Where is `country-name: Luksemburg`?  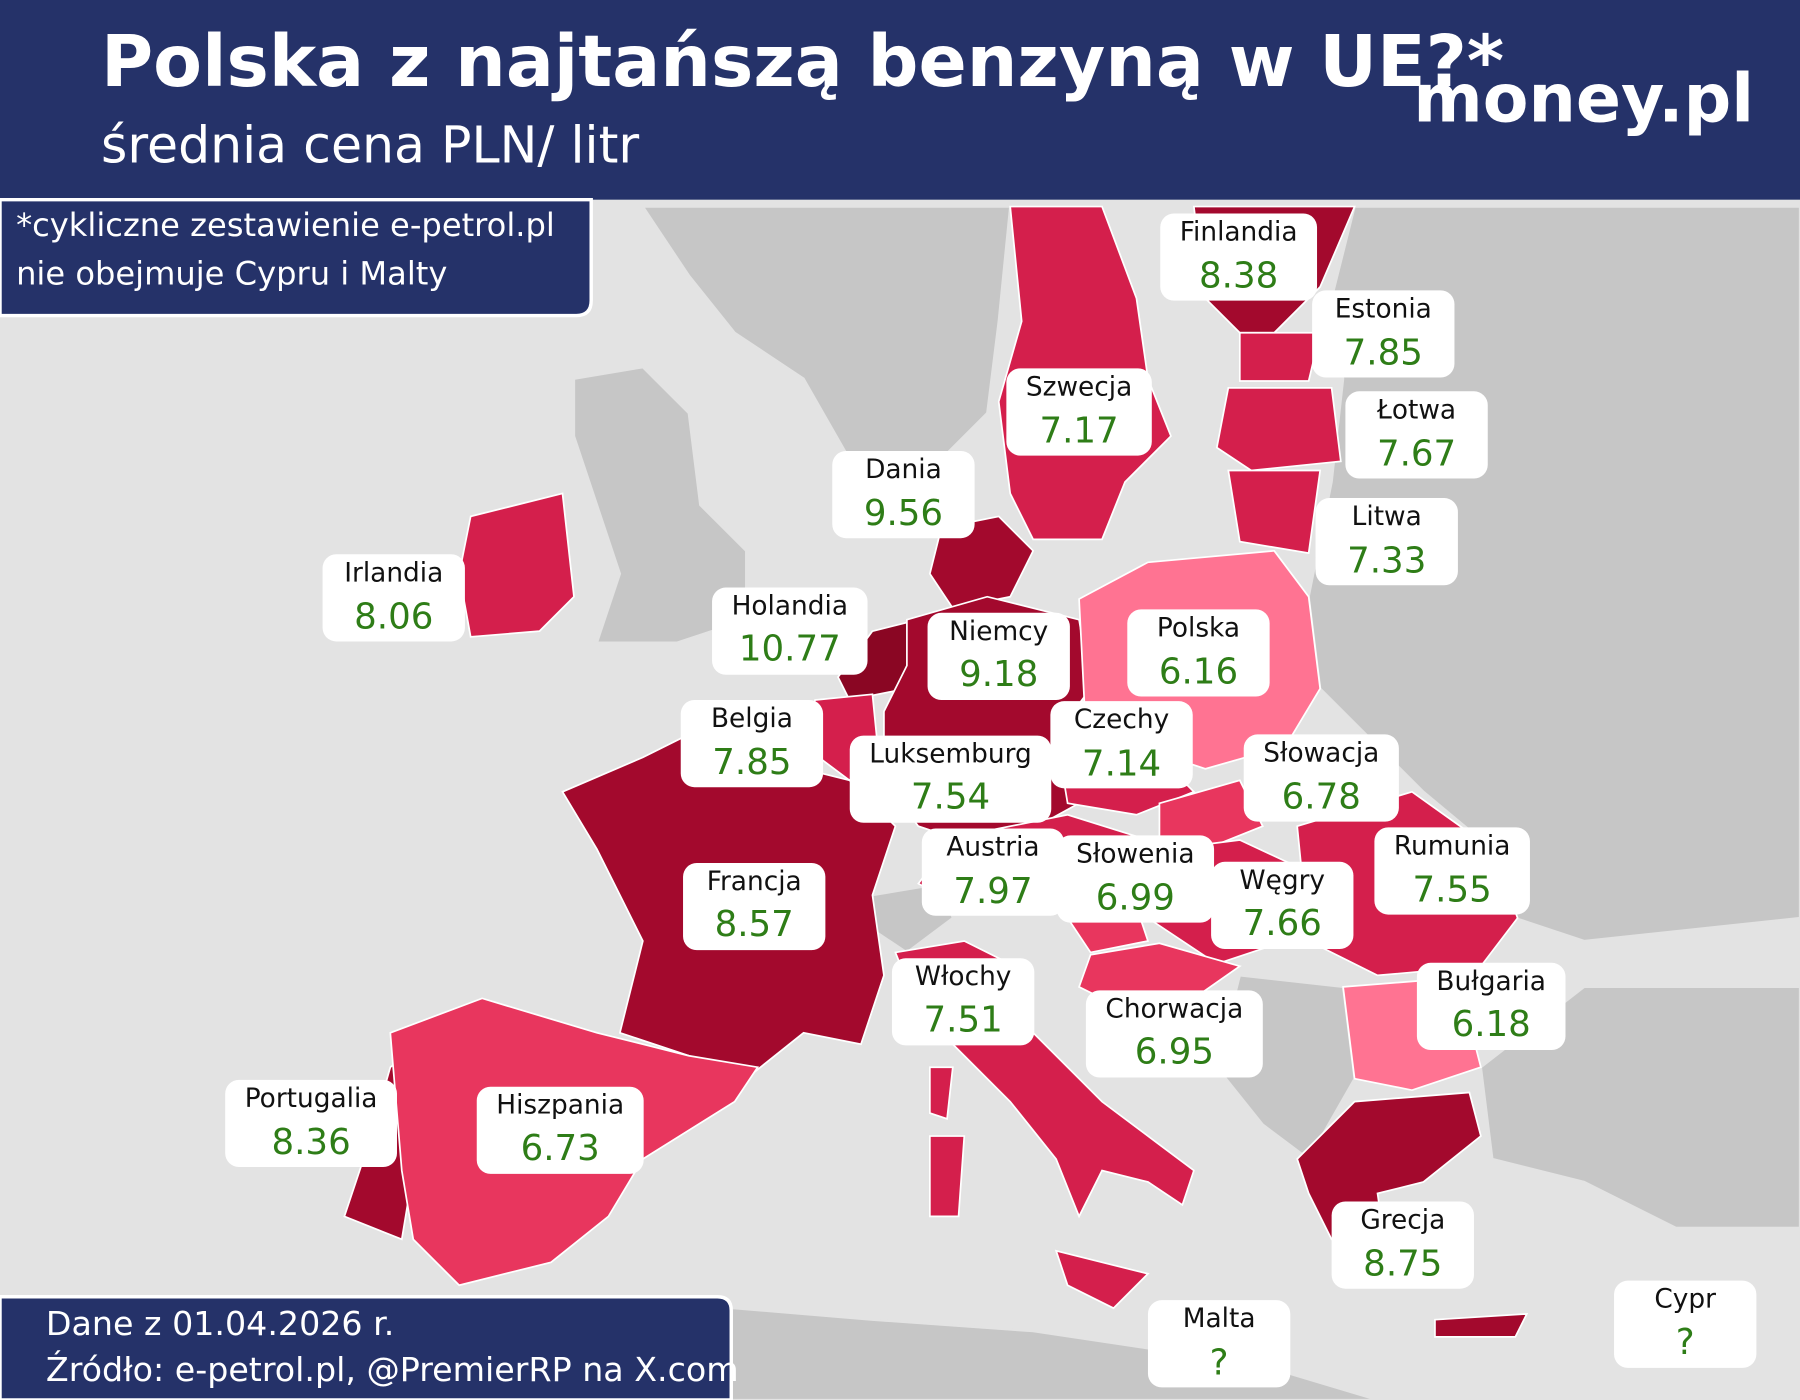 country-name: Luksemburg is located at coordinates (950, 755).